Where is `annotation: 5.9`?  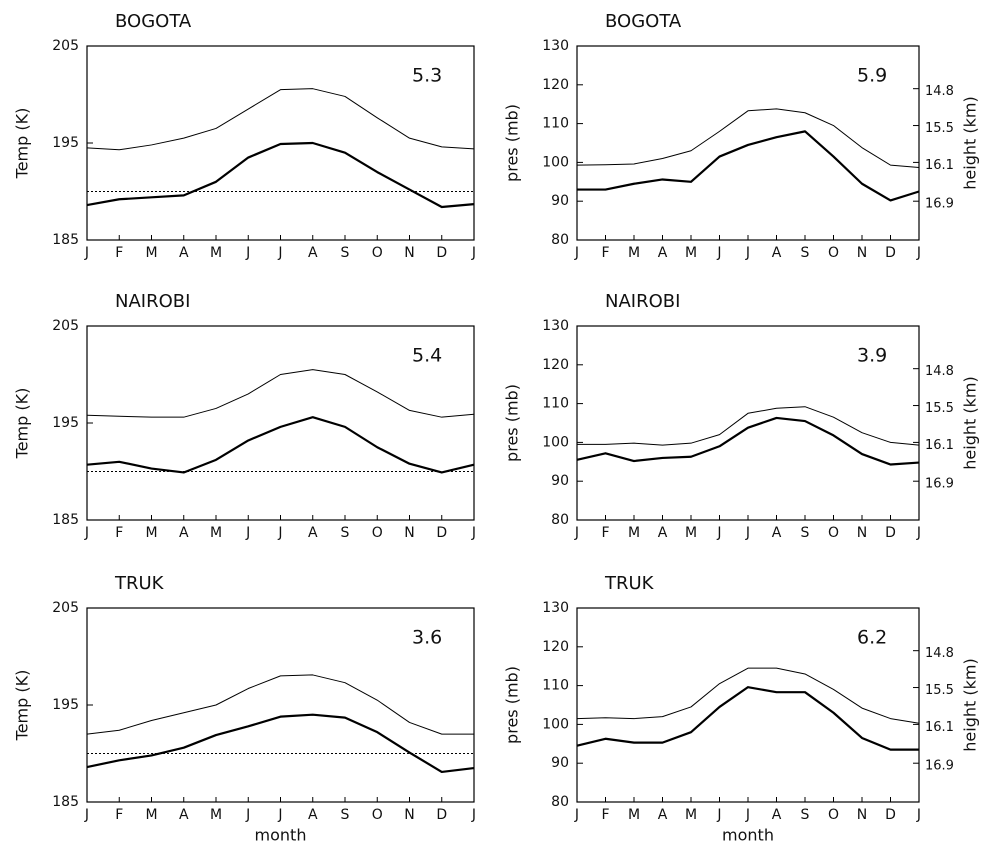
annotation: 5.9 is located at coordinates (872, 76).